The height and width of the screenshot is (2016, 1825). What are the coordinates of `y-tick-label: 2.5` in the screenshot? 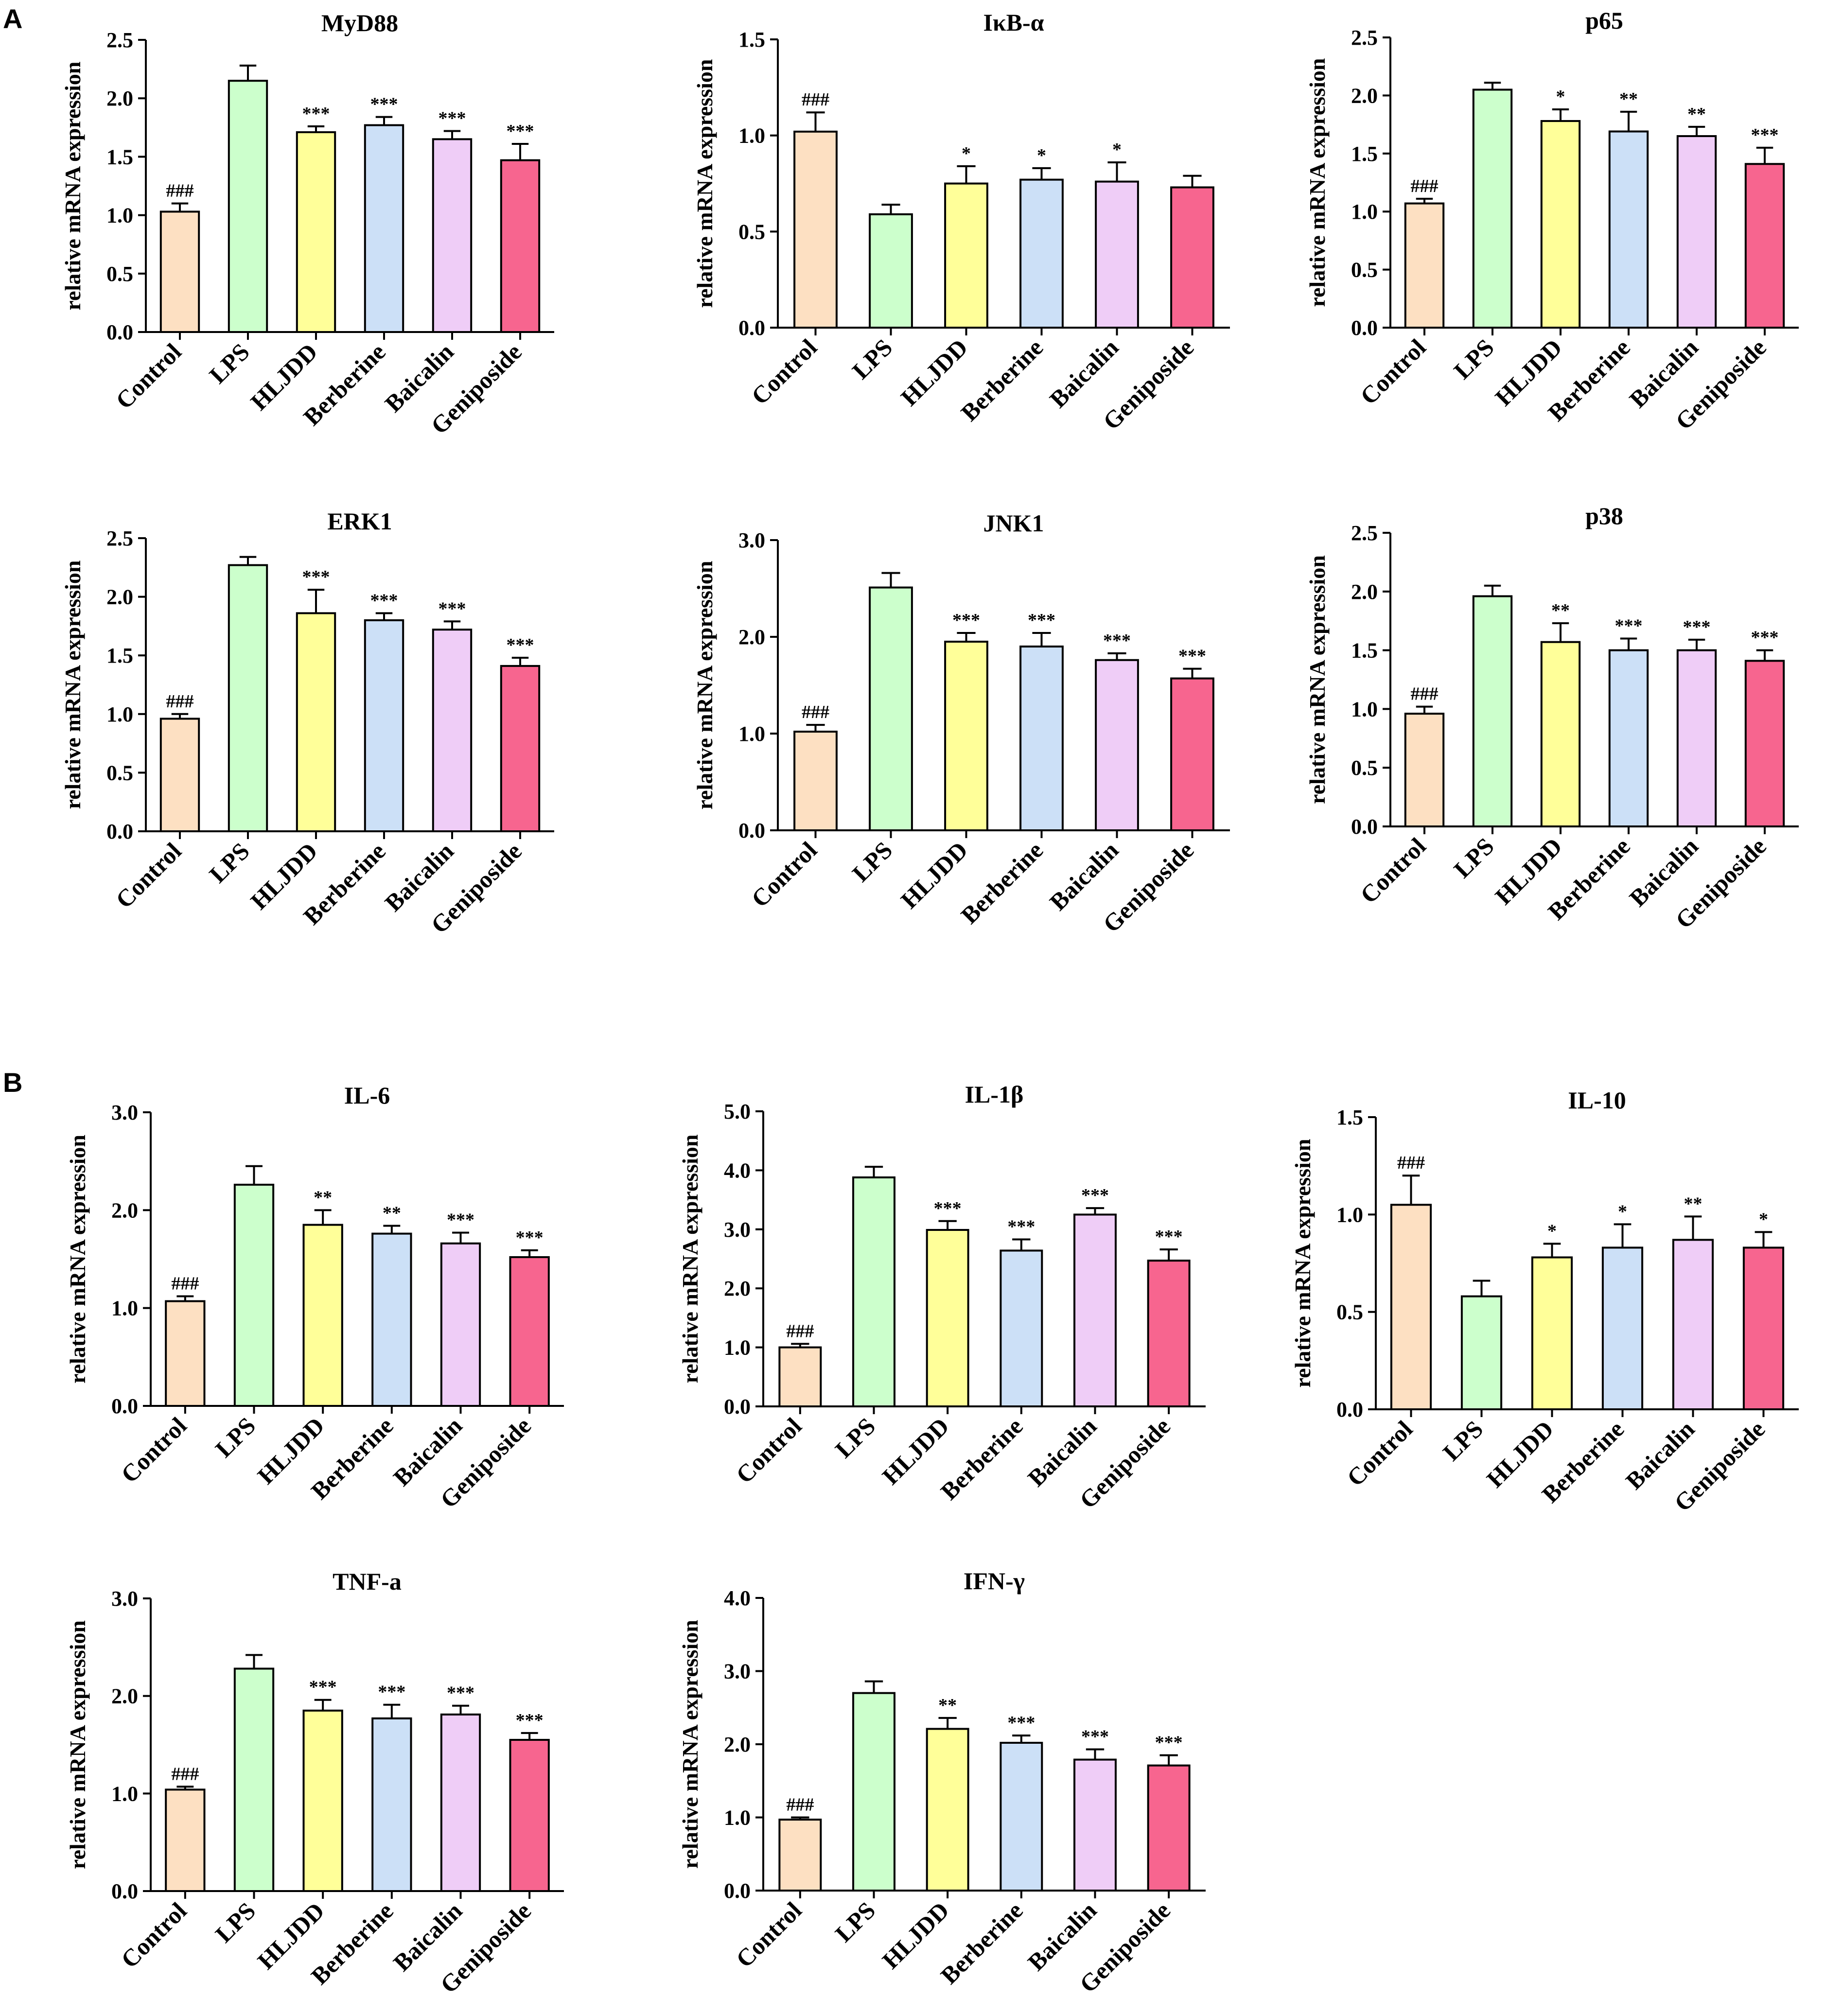 It's located at (1364, 533).